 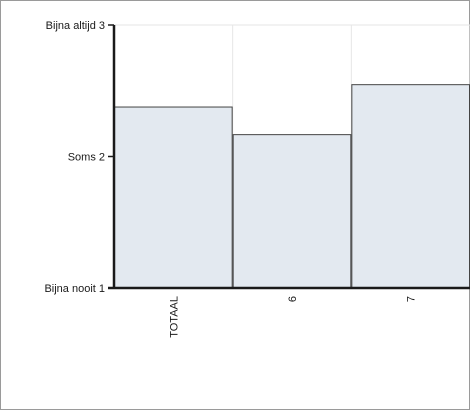 What do you see at coordinates (174, 317) in the screenshot?
I see `x-tick-label-totaal: TOTAAL` at bounding box center [174, 317].